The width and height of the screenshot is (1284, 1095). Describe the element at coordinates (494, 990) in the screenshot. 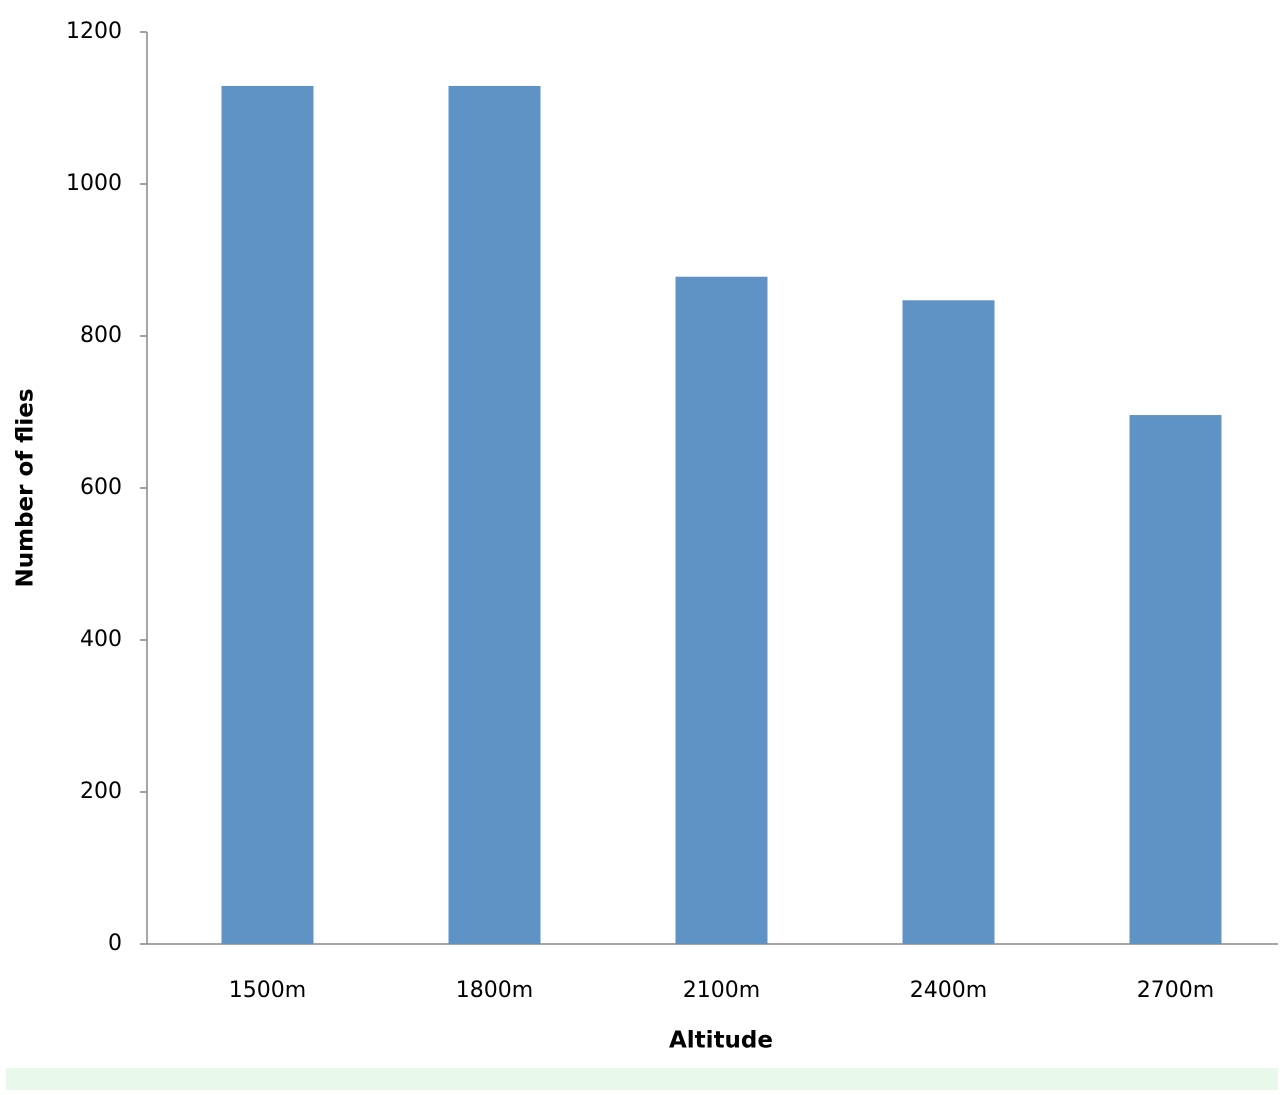

I see `x-tick-label: 1800m` at that location.